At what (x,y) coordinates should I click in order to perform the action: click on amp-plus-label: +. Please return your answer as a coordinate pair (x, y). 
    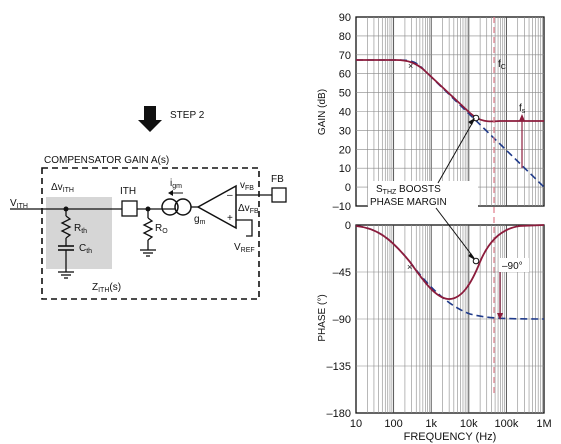
    Looking at the image, I should click on (230, 218).